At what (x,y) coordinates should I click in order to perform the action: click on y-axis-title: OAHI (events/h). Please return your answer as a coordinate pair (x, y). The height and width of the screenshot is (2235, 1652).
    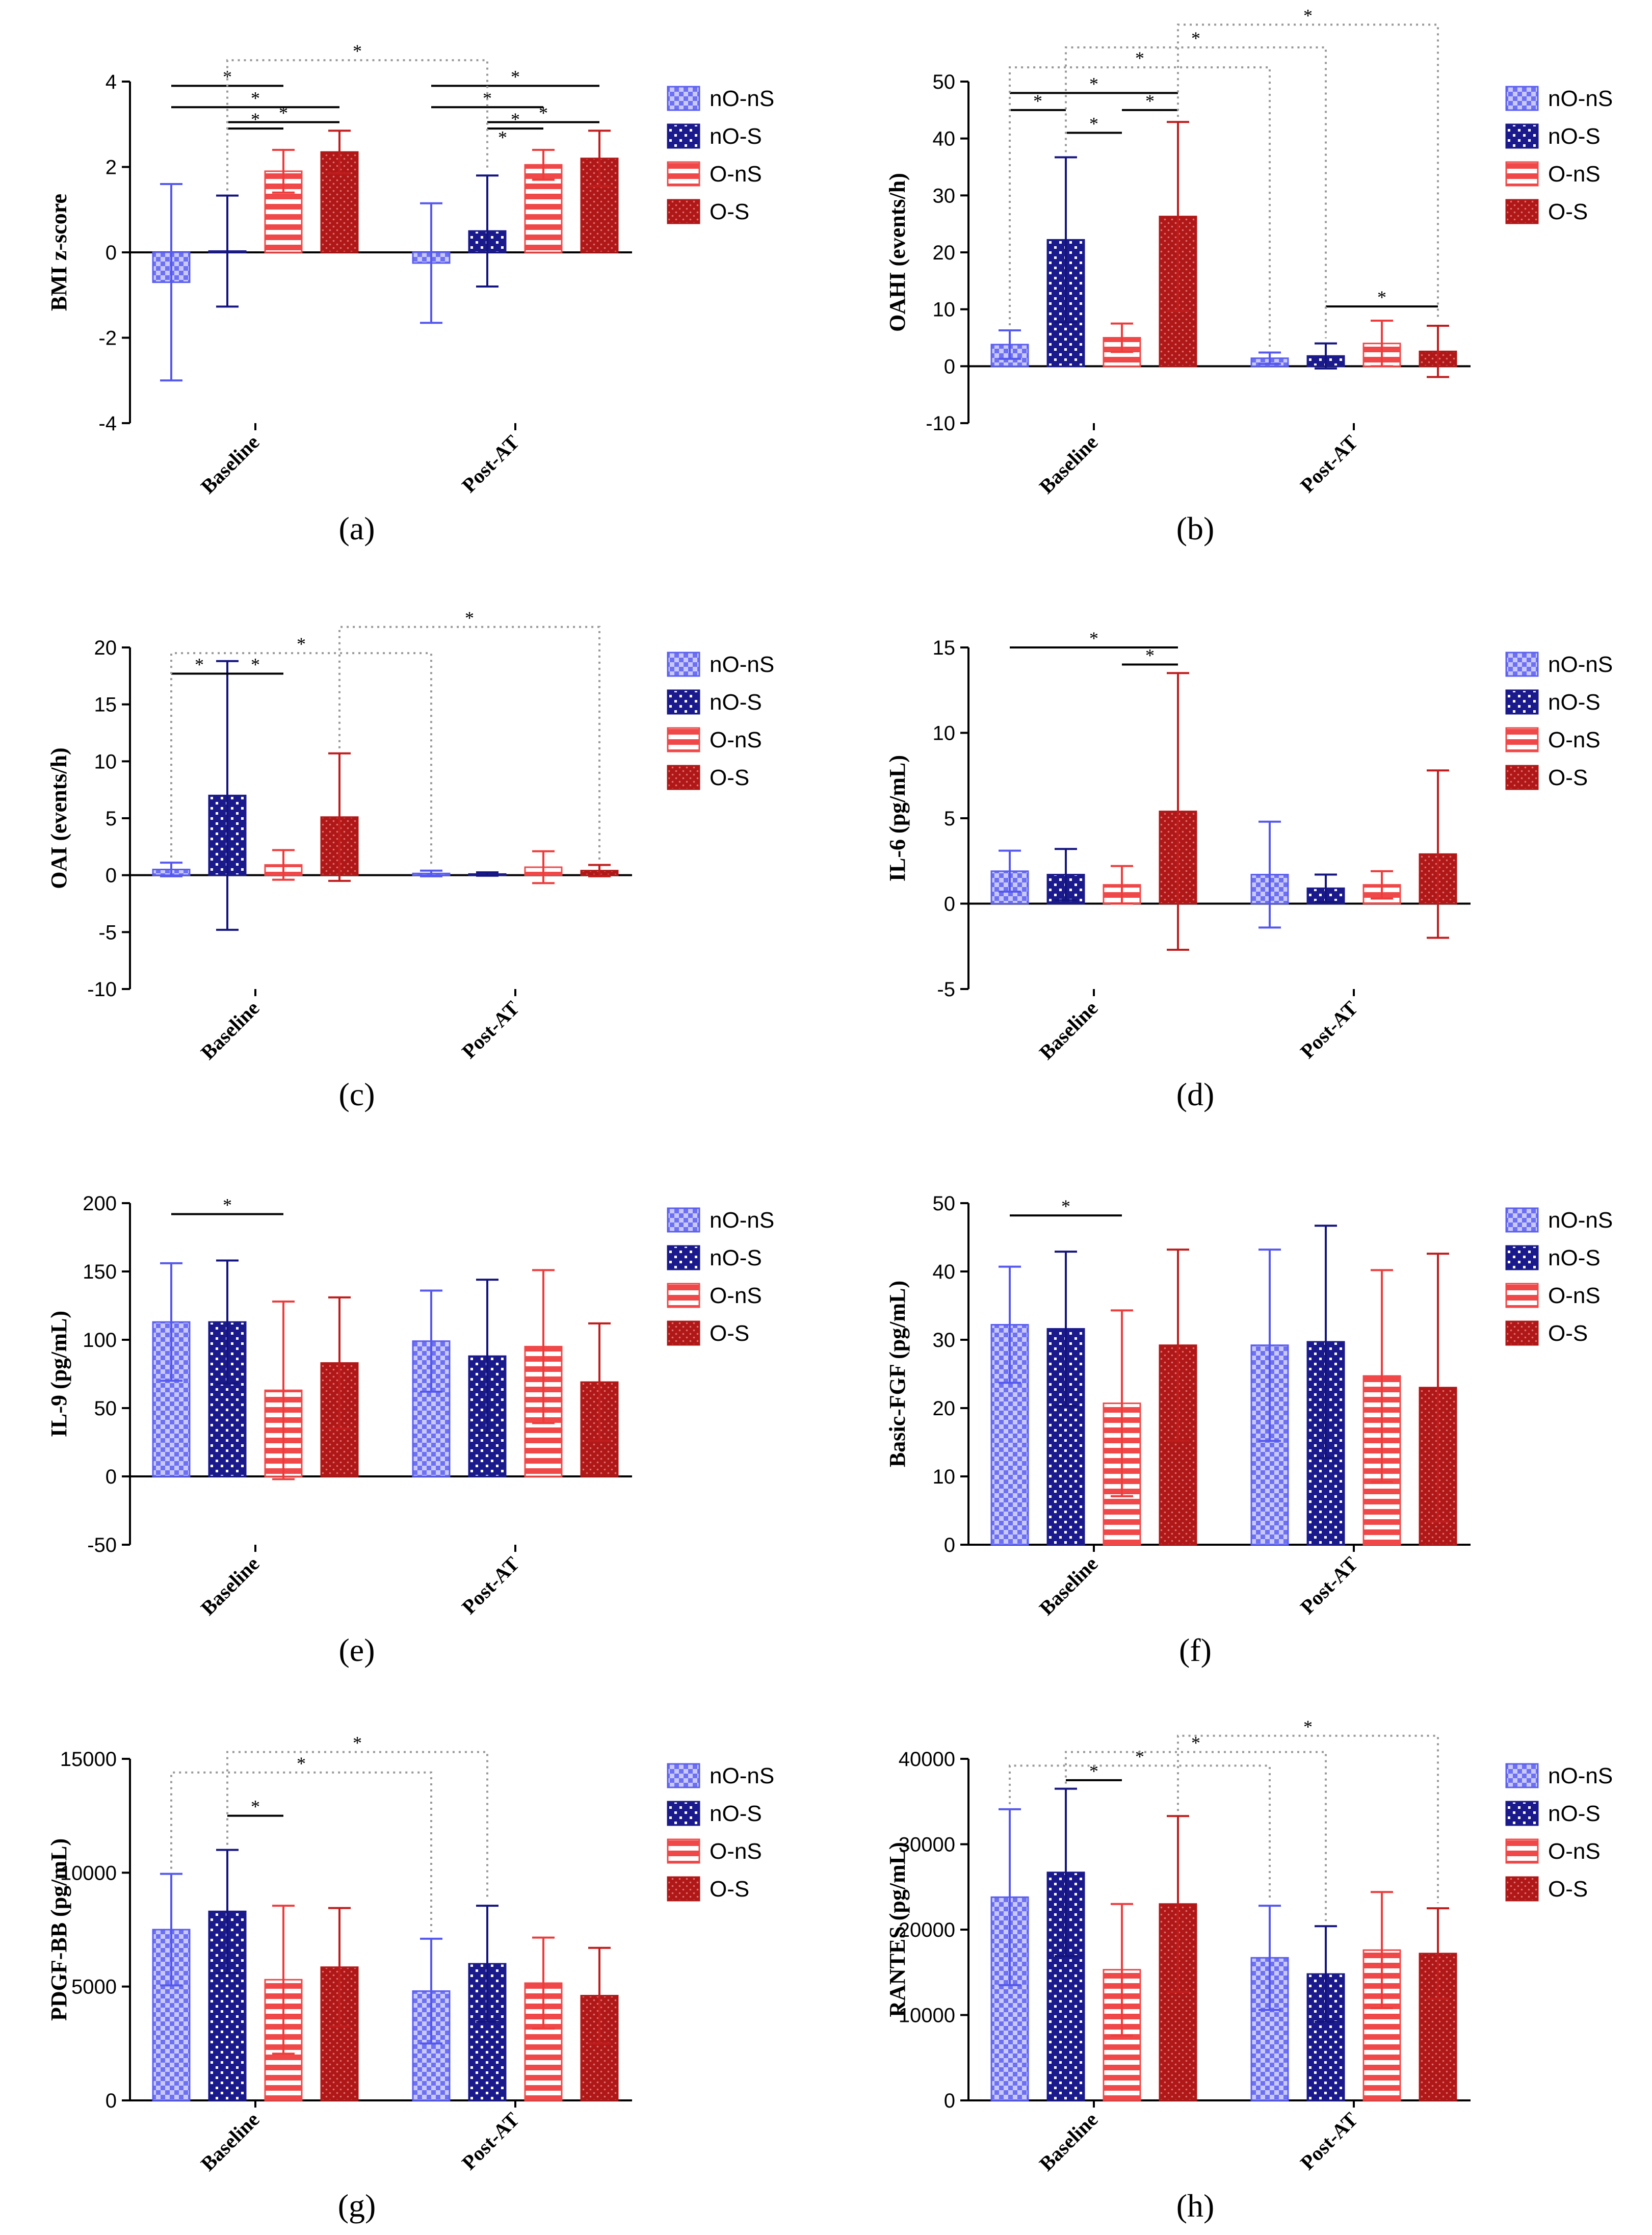
    Looking at the image, I should click on (897, 253).